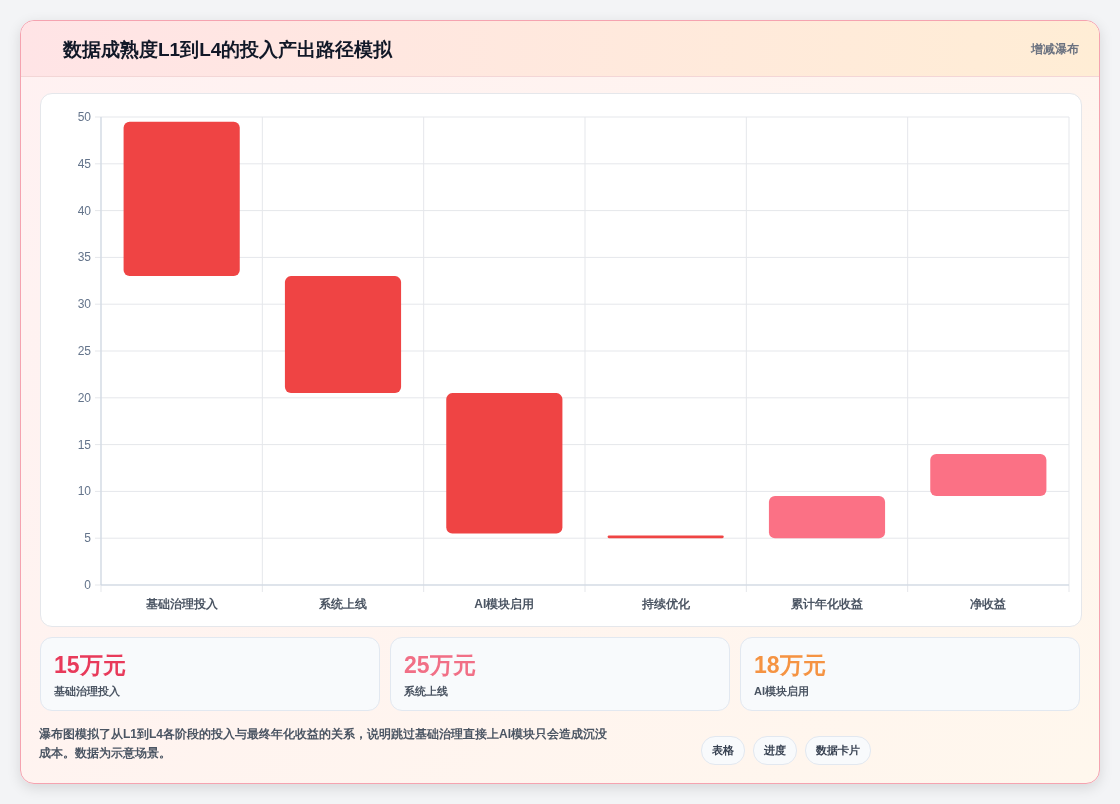  What do you see at coordinates (84, 163) in the screenshot?
I see `y-tick-label: 45` at bounding box center [84, 163].